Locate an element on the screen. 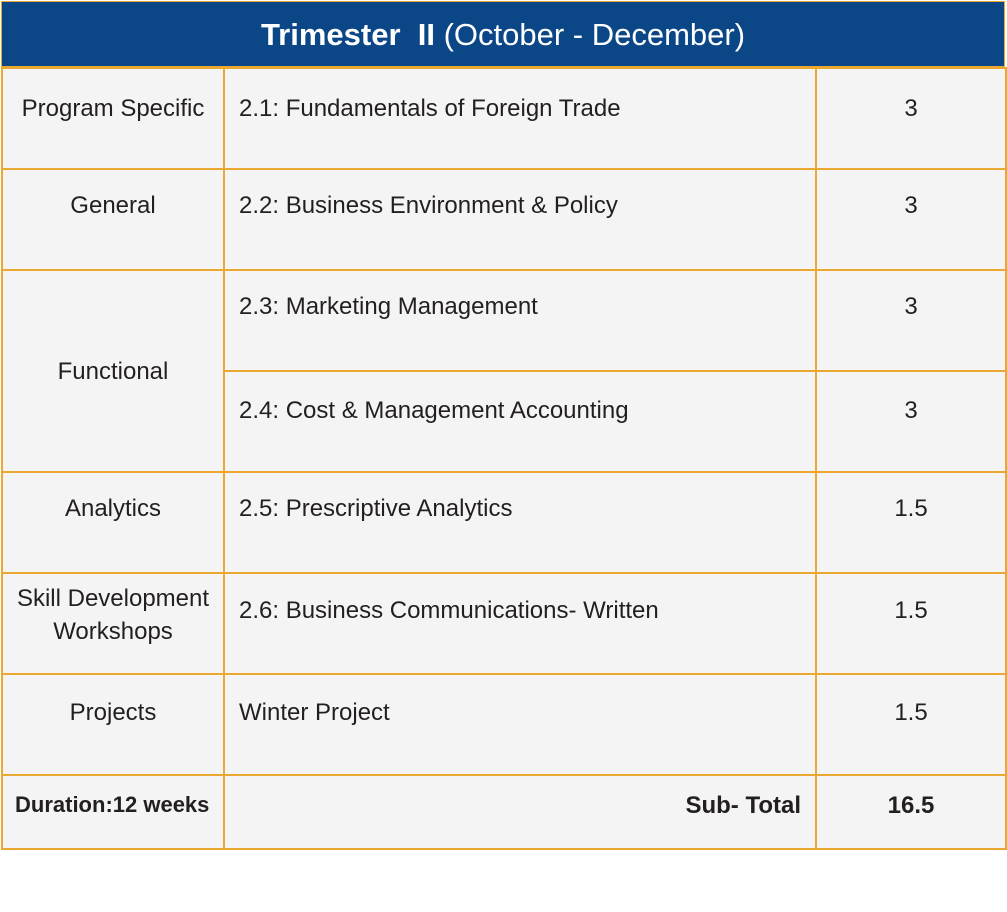 This screenshot has height=912, width=1007. course-cell: Winter Project is located at coordinates (520, 724).